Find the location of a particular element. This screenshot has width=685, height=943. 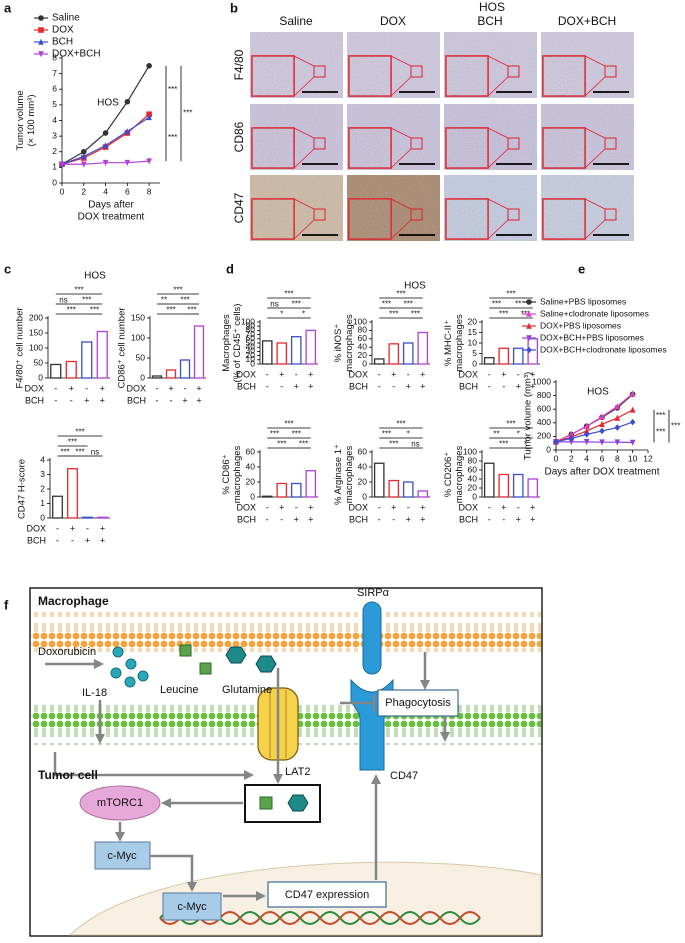

y-tick-label: 80 is located at coordinates (473, 460).